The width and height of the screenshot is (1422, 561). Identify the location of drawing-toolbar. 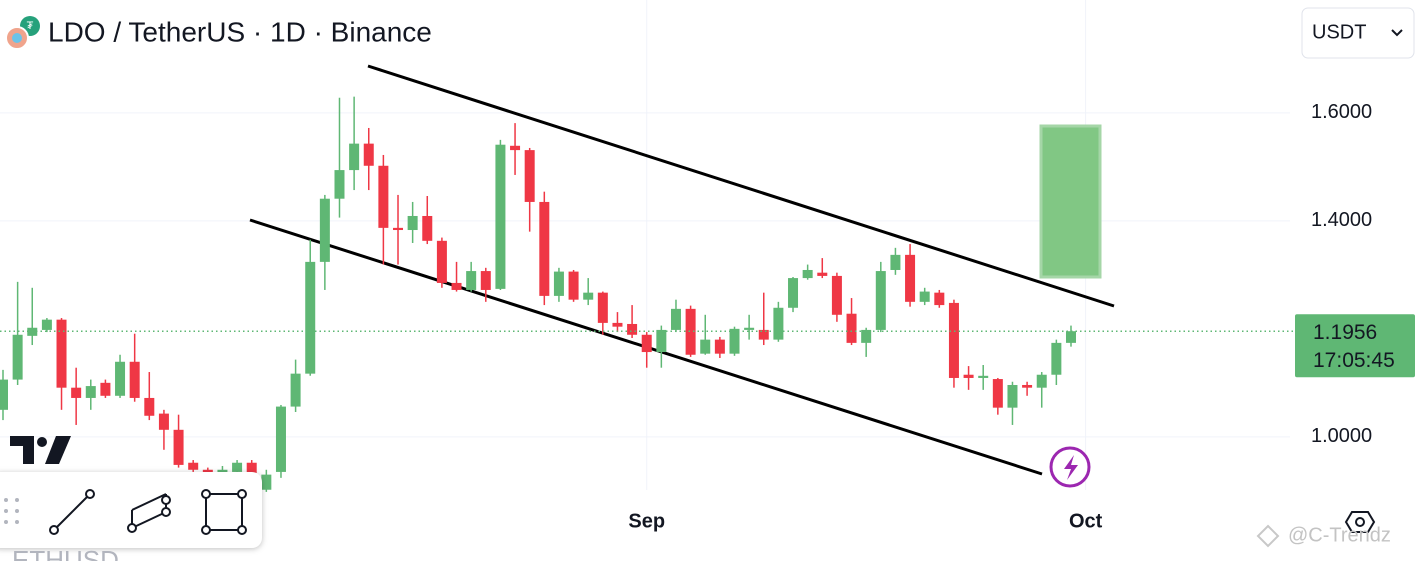
(131, 510).